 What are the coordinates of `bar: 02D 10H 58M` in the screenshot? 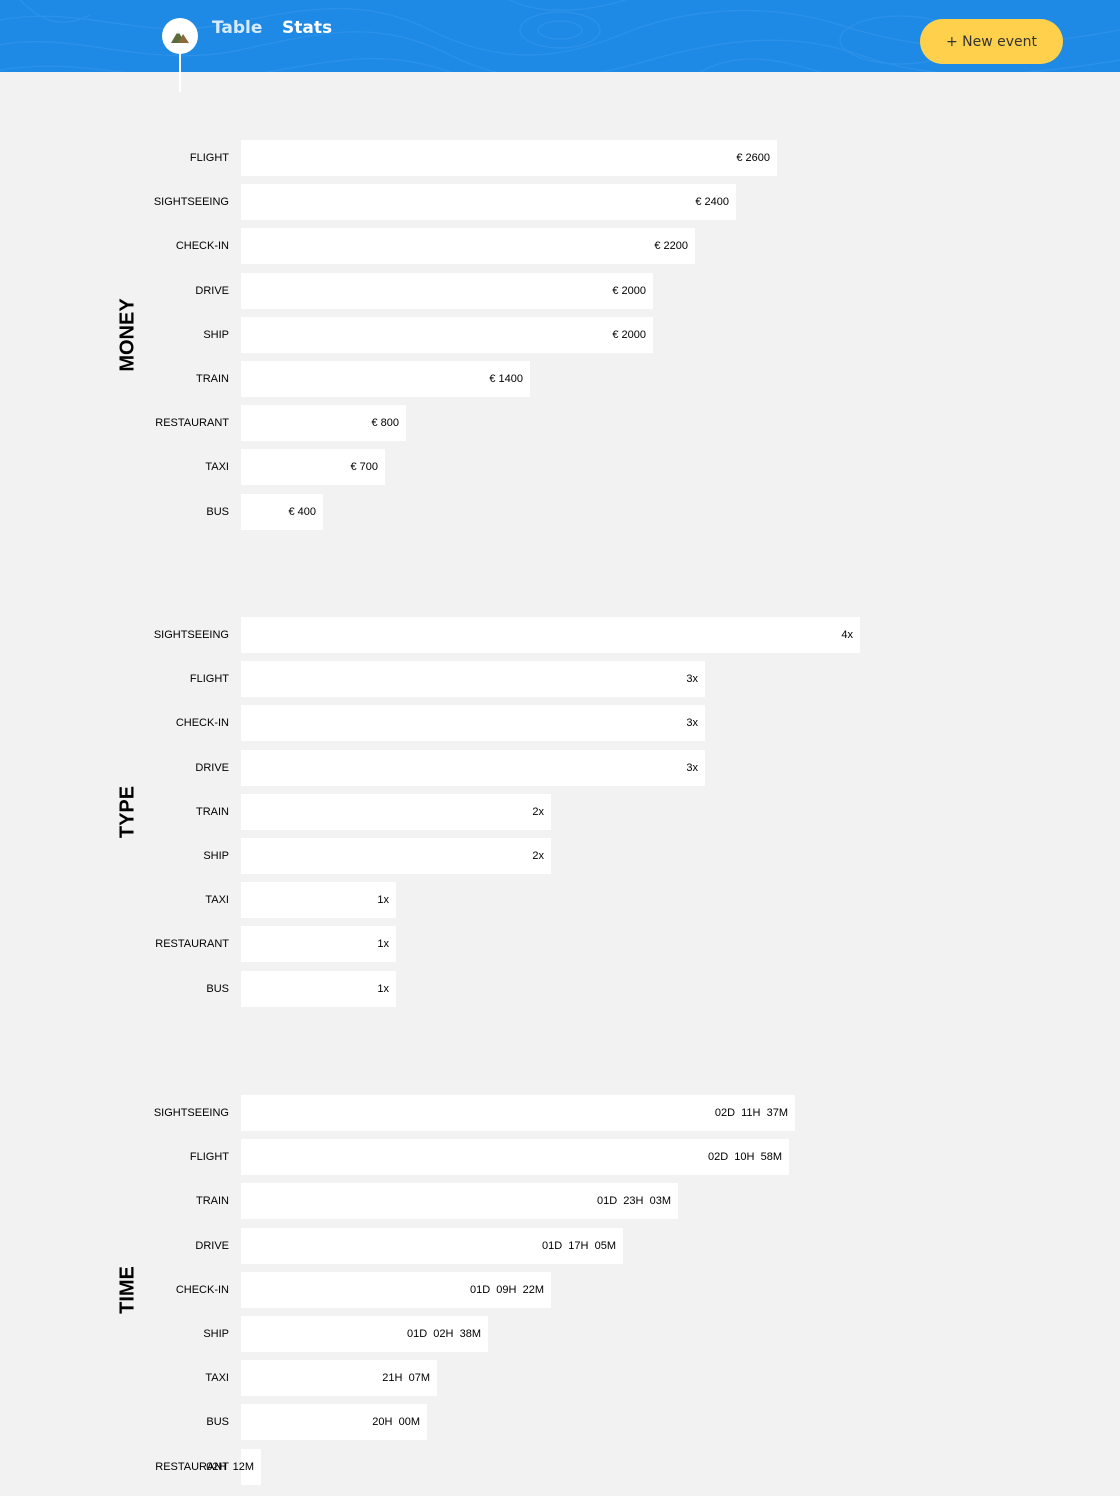 It's located at (515, 1157).